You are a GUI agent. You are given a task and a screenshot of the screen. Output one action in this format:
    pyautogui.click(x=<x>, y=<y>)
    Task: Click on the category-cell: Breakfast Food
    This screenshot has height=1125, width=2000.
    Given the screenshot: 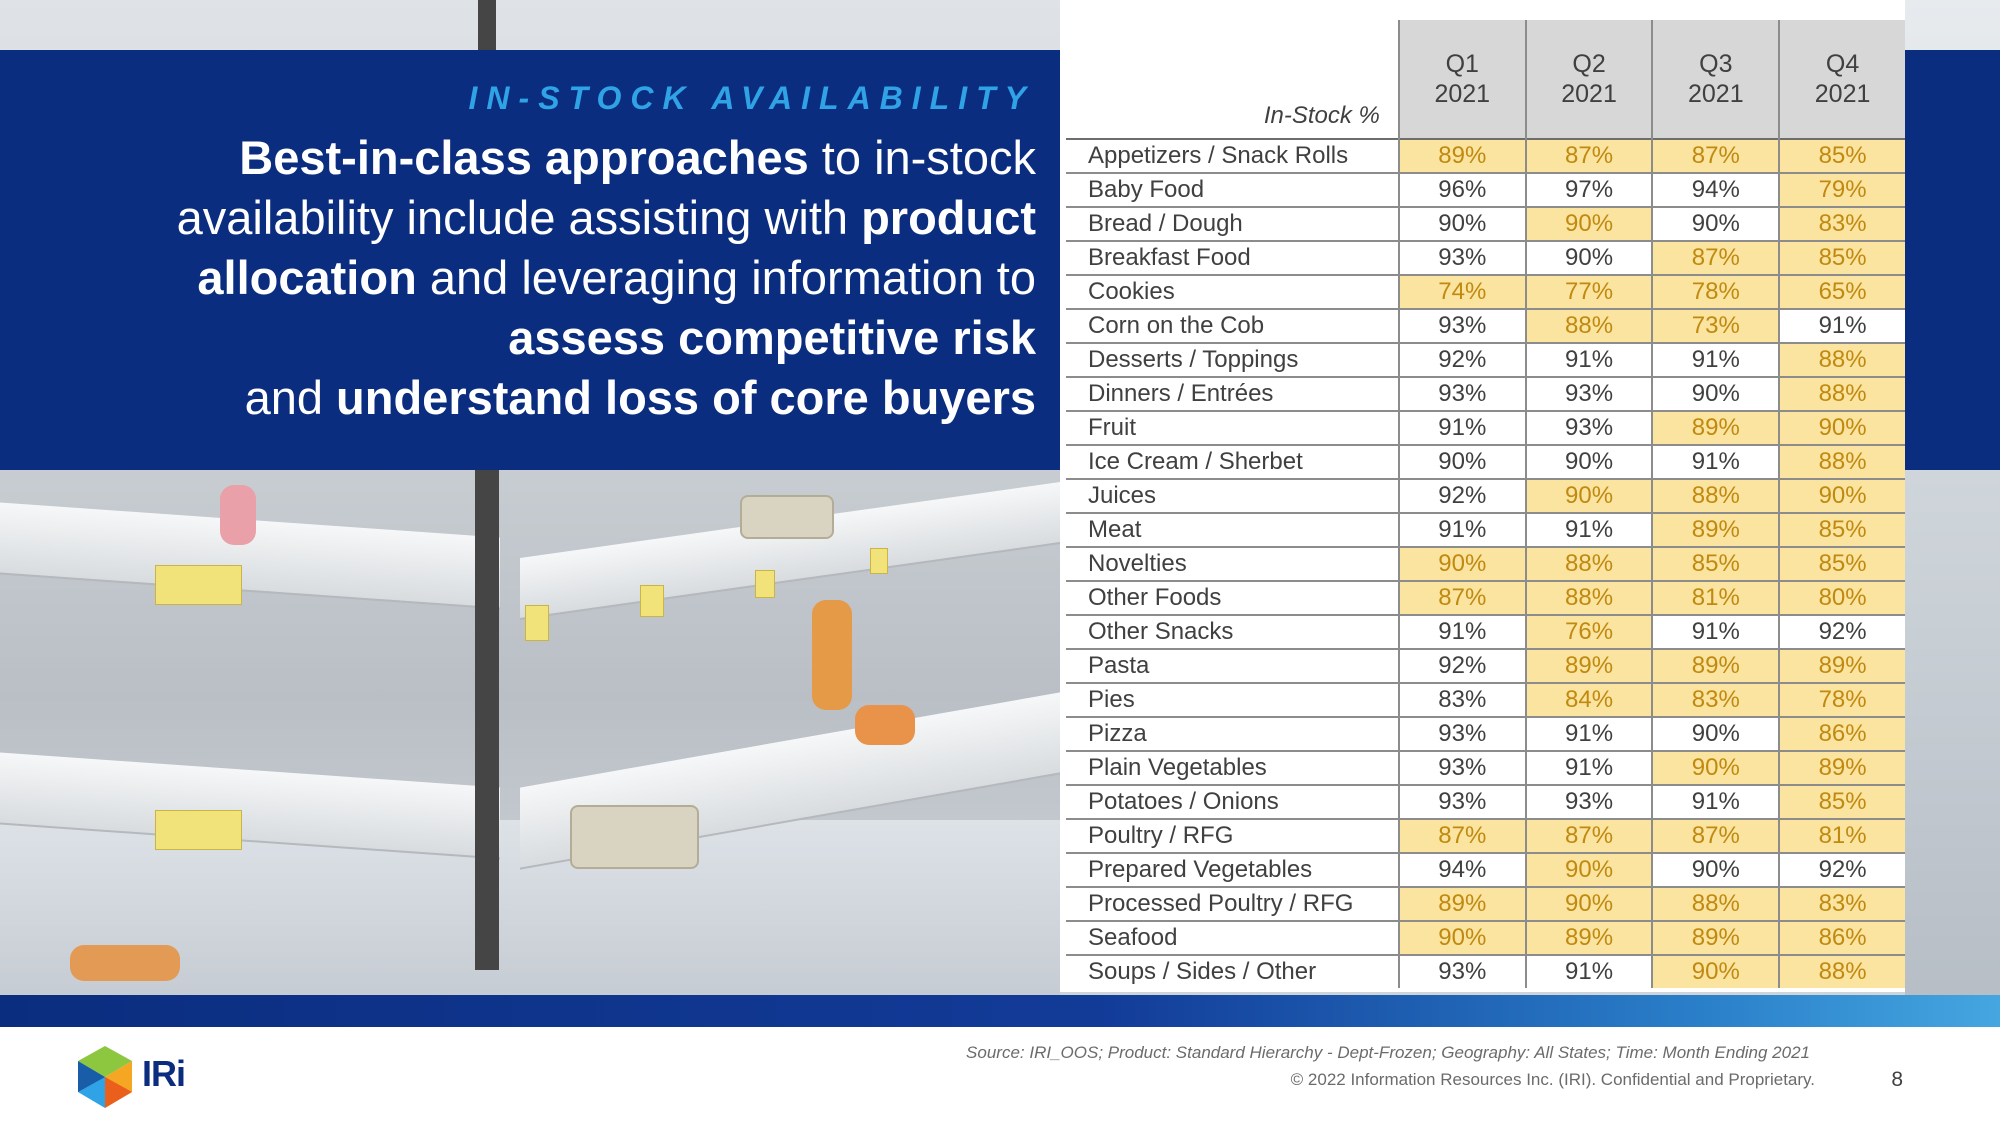 What is the action you would take?
    pyautogui.click(x=1232, y=257)
    